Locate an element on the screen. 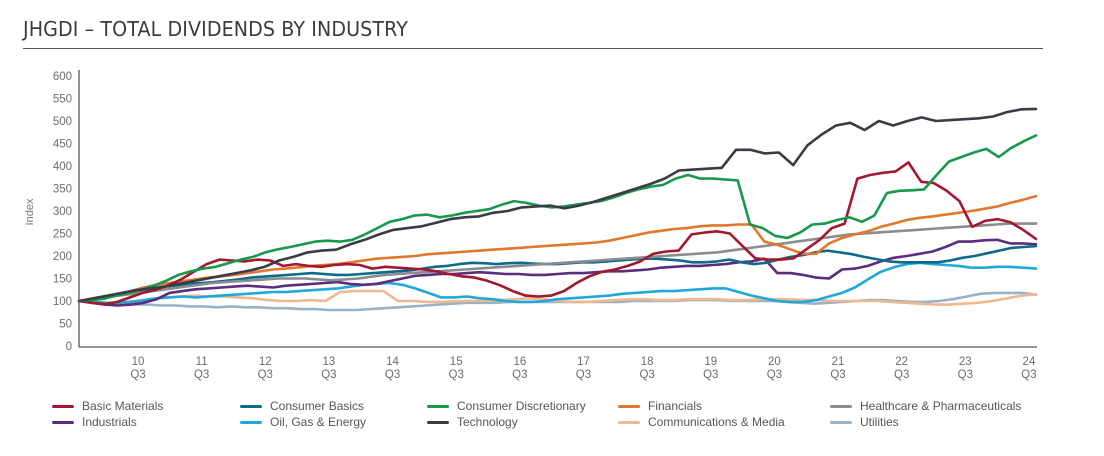 Image resolution: width=1104 pixels, height=456 pixels. y-tick-label: 450 is located at coordinates (62, 145).